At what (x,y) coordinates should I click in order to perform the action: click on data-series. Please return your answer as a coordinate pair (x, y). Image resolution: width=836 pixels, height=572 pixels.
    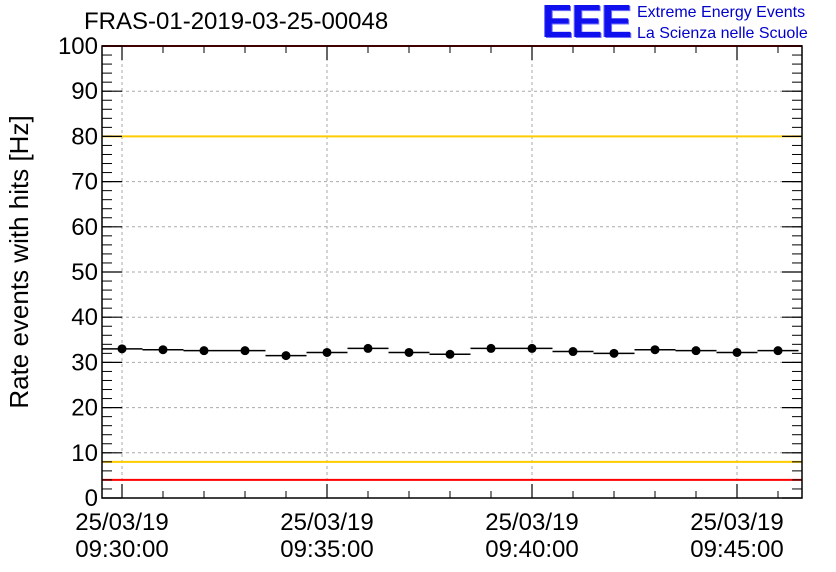
    Looking at the image, I should click on (450, 352).